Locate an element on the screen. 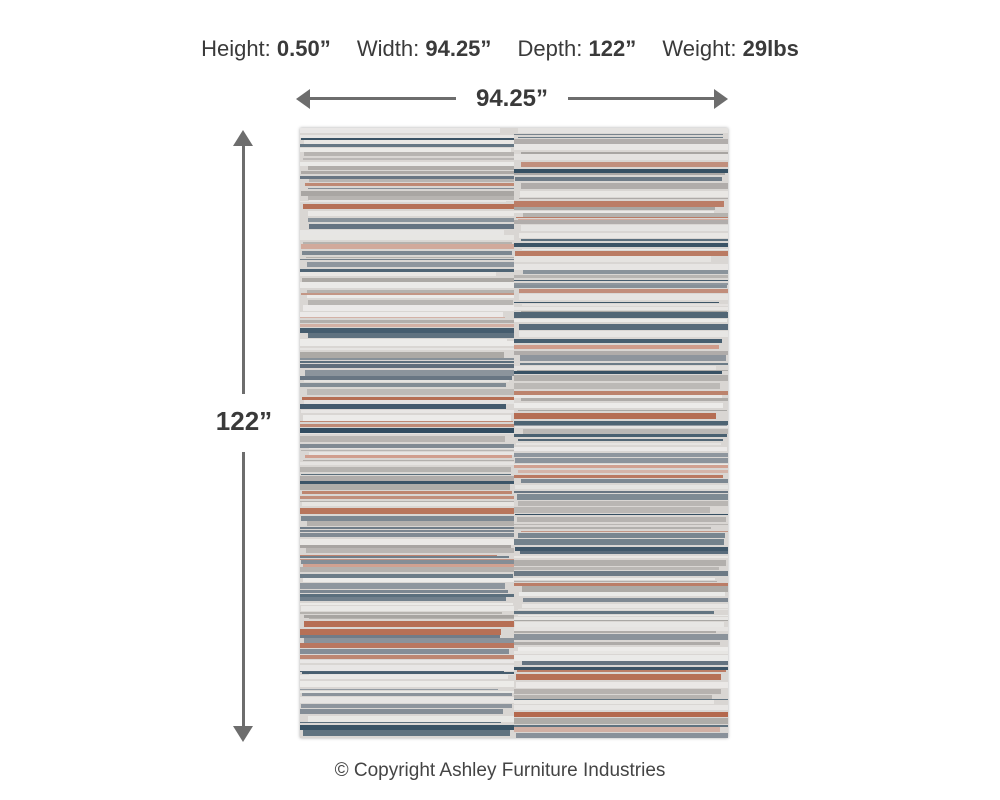 This screenshot has height=800, width=1000. spec-weight: Weight: 29lbs is located at coordinates (730, 48).